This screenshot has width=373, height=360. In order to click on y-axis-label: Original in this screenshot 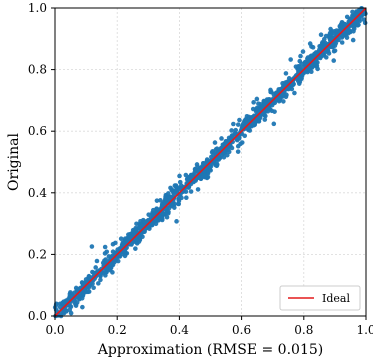, I will do `click(14, 162)`.